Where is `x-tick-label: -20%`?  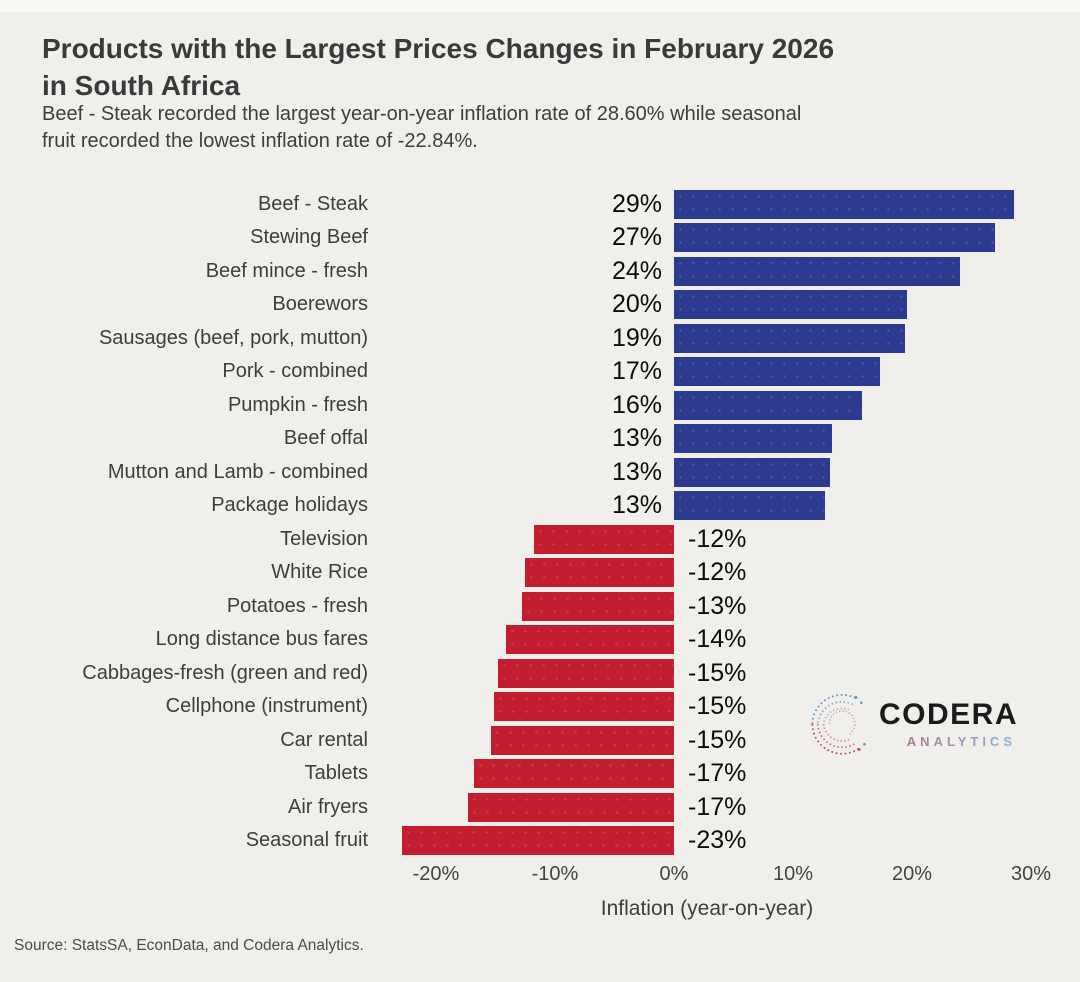 x-tick-label: -20% is located at coordinates (436, 874).